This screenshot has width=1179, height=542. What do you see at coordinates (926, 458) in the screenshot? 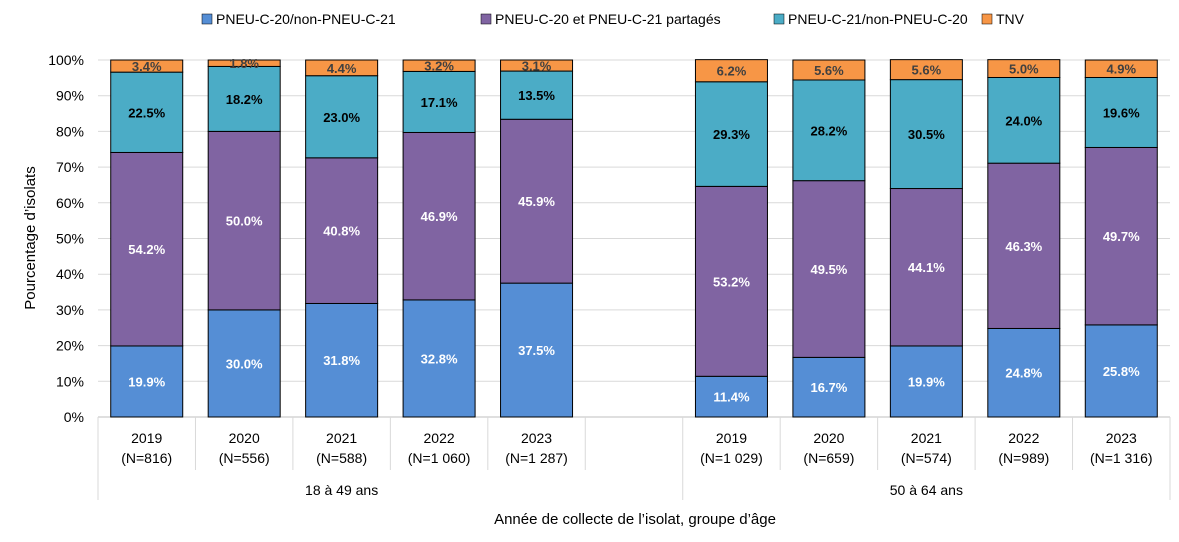
I see `x-tick-n: (N=574)` at bounding box center [926, 458].